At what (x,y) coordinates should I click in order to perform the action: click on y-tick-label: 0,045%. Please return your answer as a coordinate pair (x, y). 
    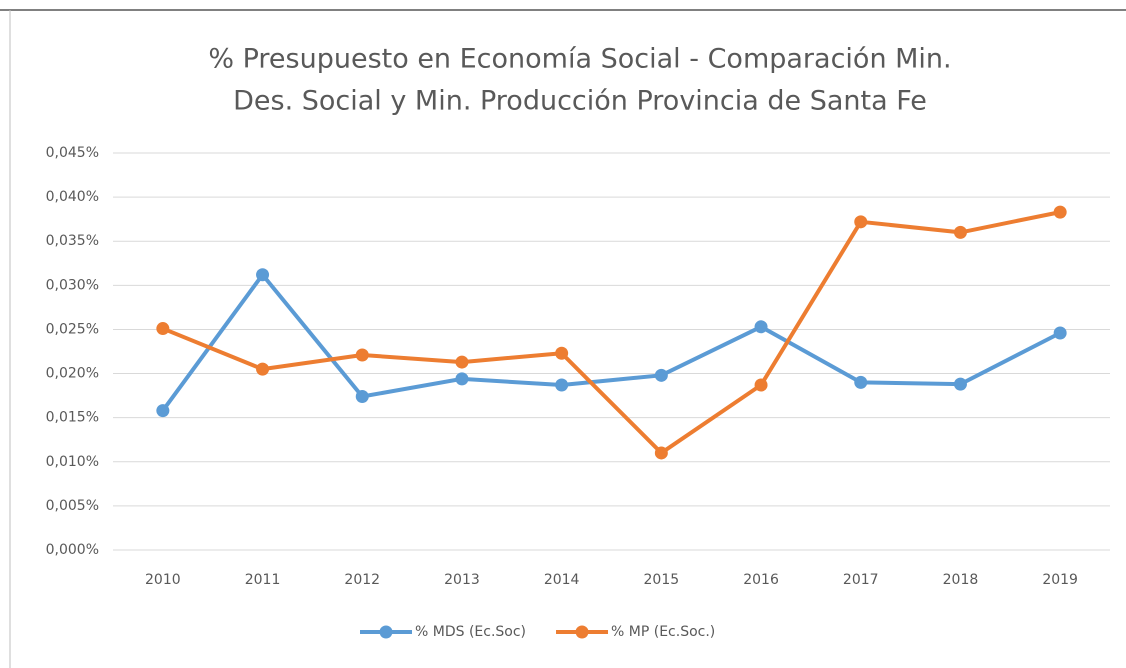
    Looking at the image, I should click on (72, 153).